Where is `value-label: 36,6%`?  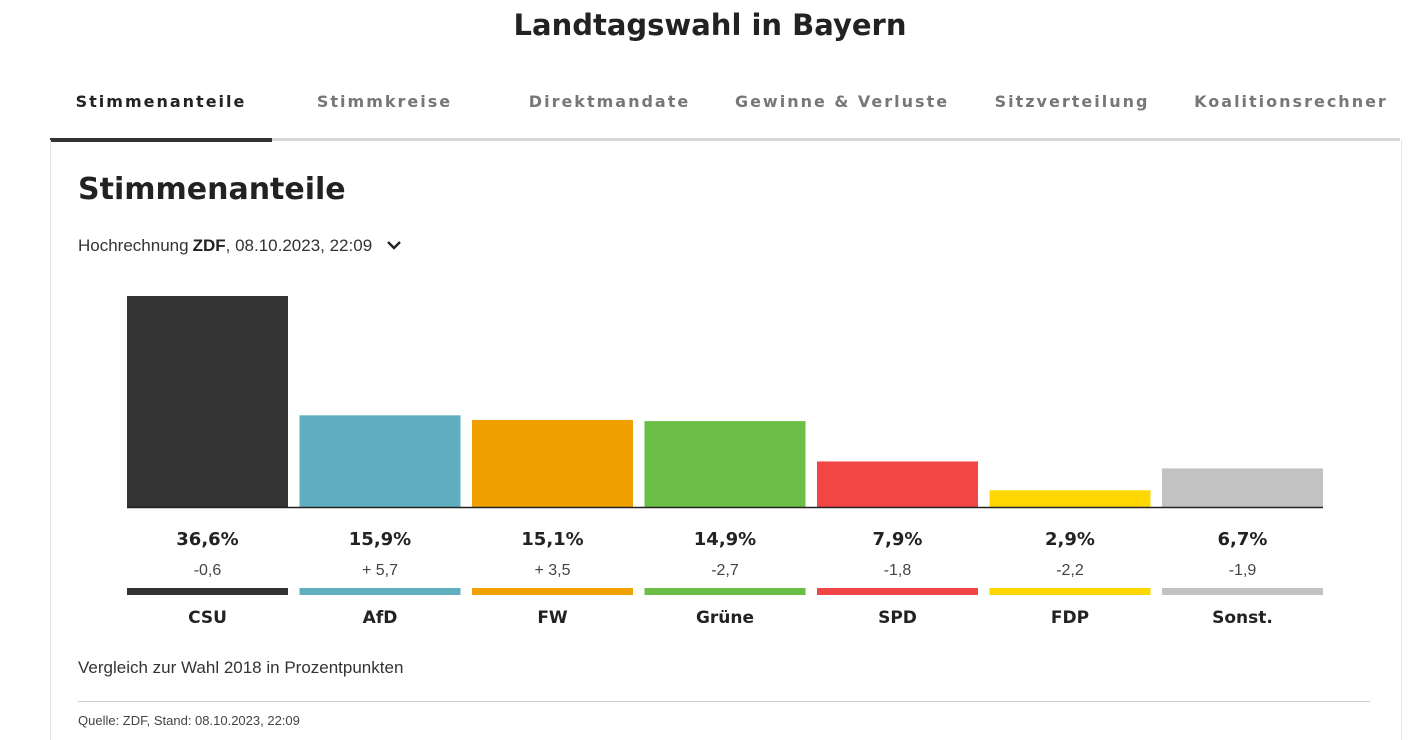 value-label: 36,6% is located at coordinates (207, 539).